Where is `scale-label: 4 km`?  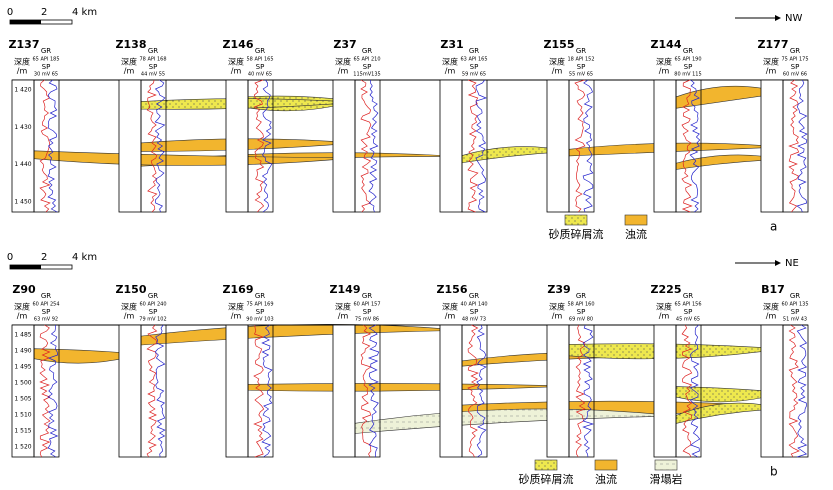
scale-label: 4 km is located at coordinates (84, 12).